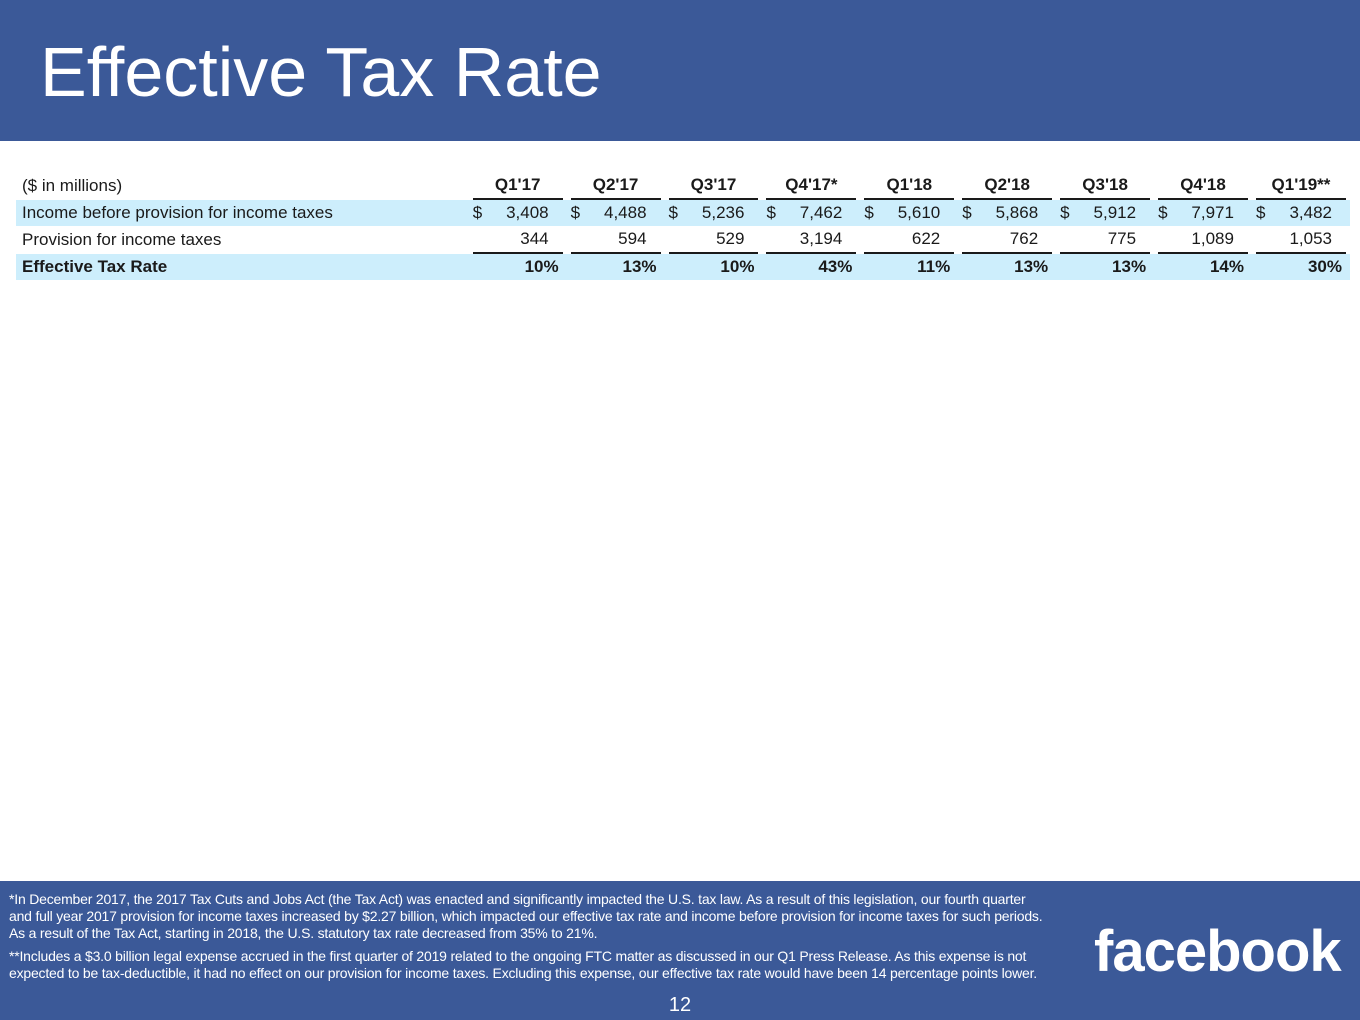 The width and height of the screenshot is (1360, 1020). What do you see at coordinates (122, 239) in the screenshot?
I see `row-label: Provision for income taxes` at bounding box center [122, 239].